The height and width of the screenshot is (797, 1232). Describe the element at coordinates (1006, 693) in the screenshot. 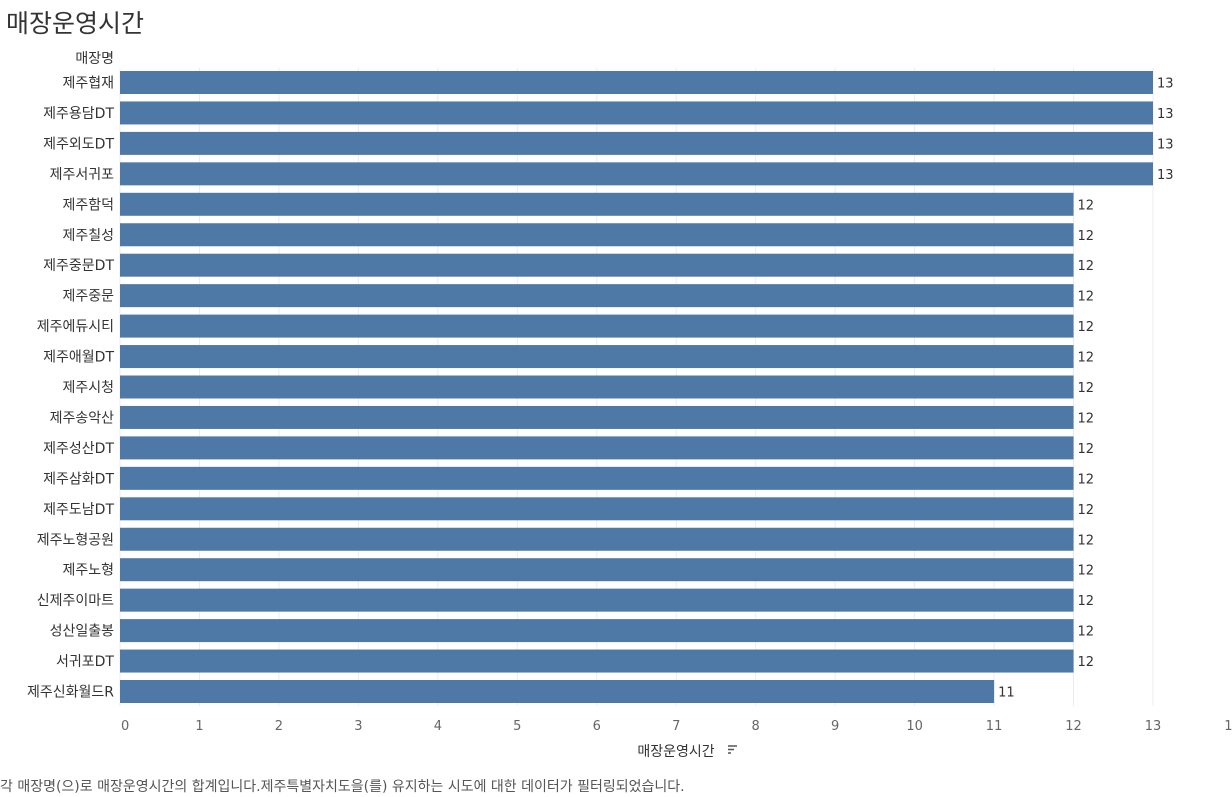

I see `value-label: 11` at that location.